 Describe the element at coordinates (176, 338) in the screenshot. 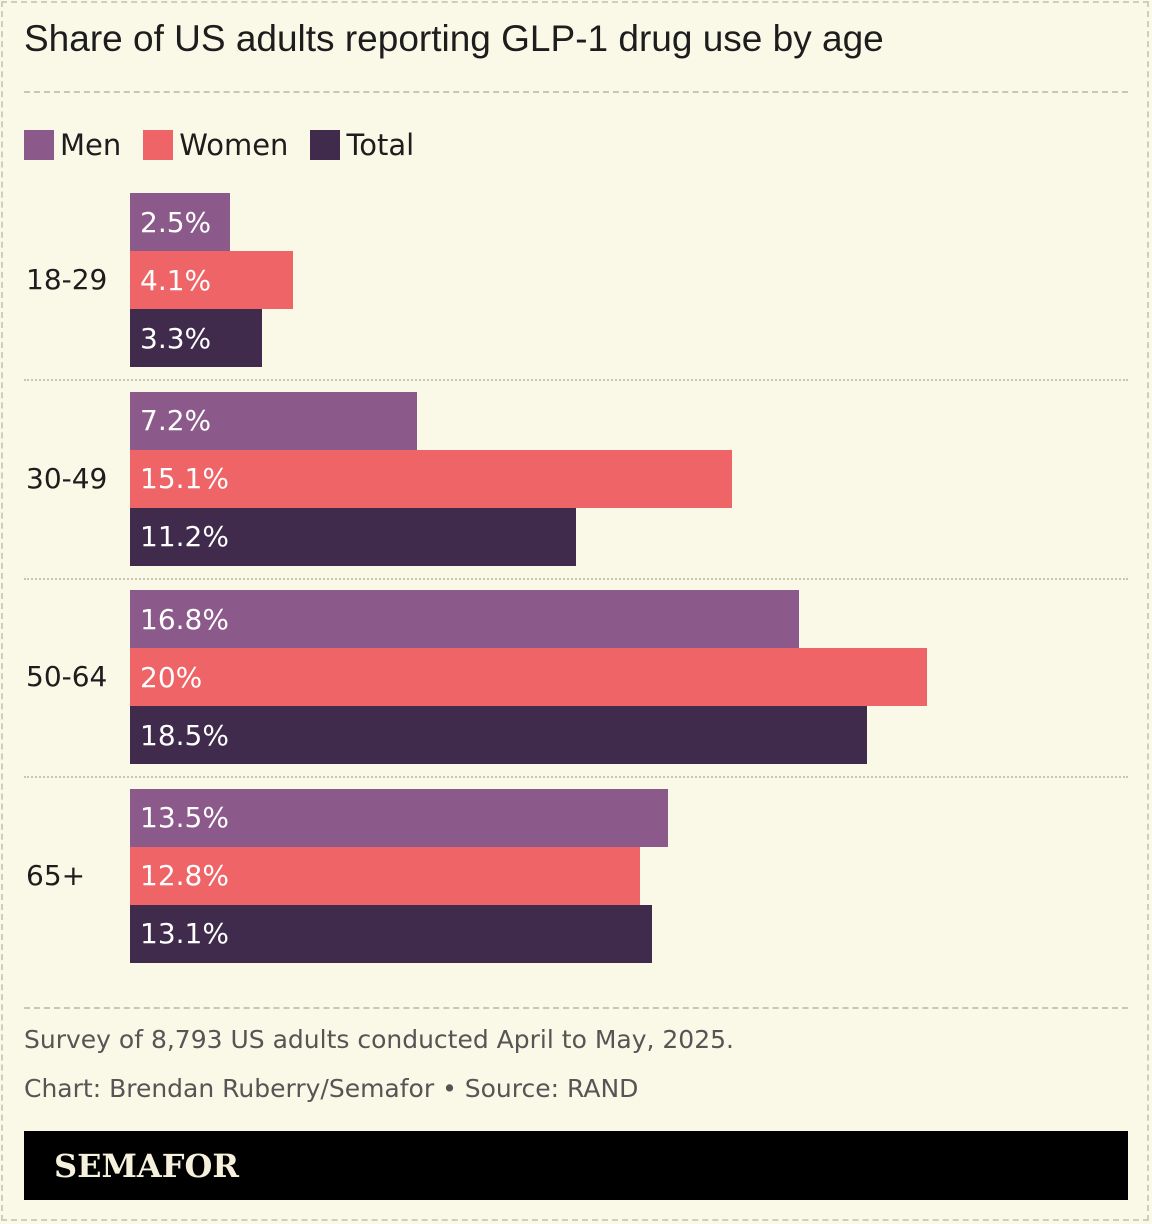

I see `data-label-total-18-29: 3.3%` at that location.